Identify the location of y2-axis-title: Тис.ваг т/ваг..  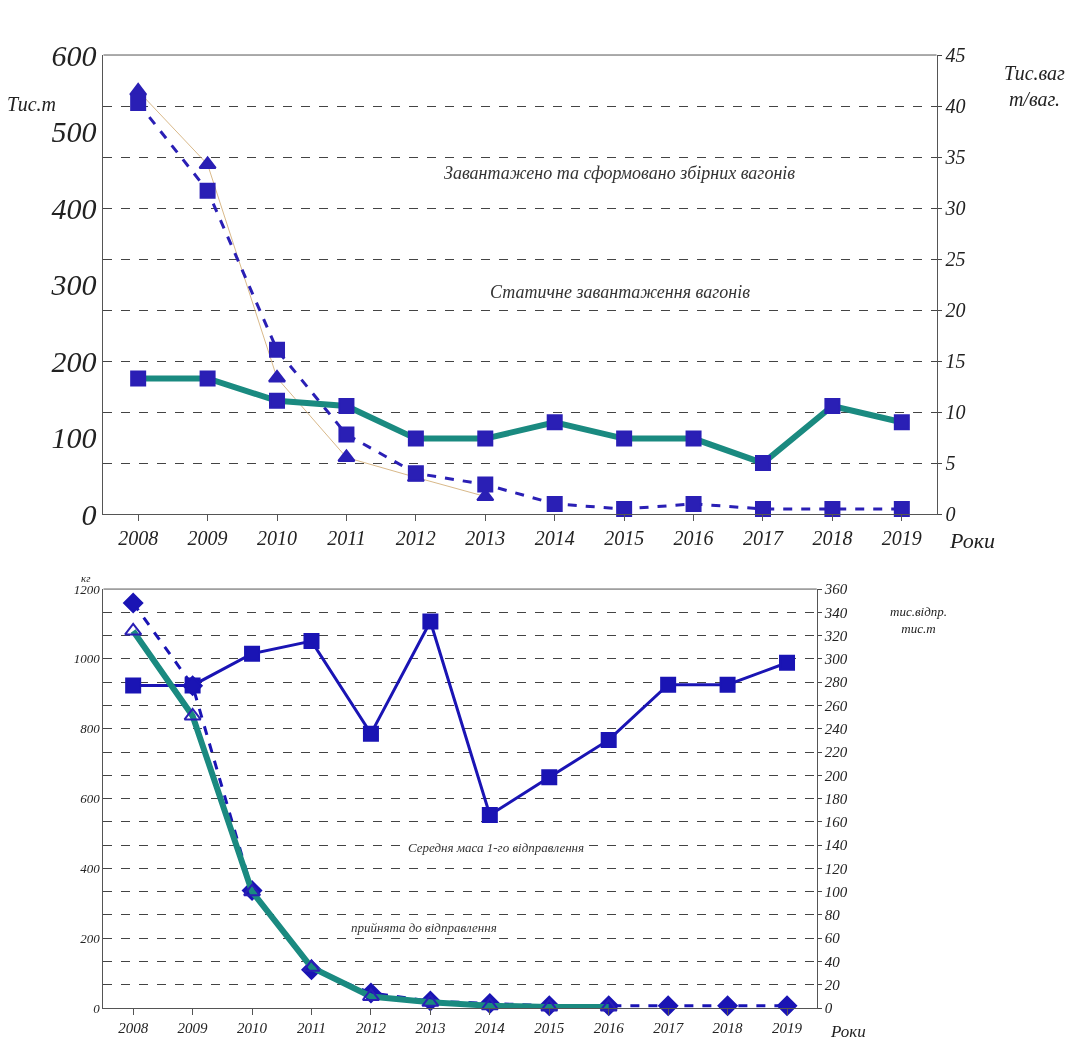
(1035, 86).